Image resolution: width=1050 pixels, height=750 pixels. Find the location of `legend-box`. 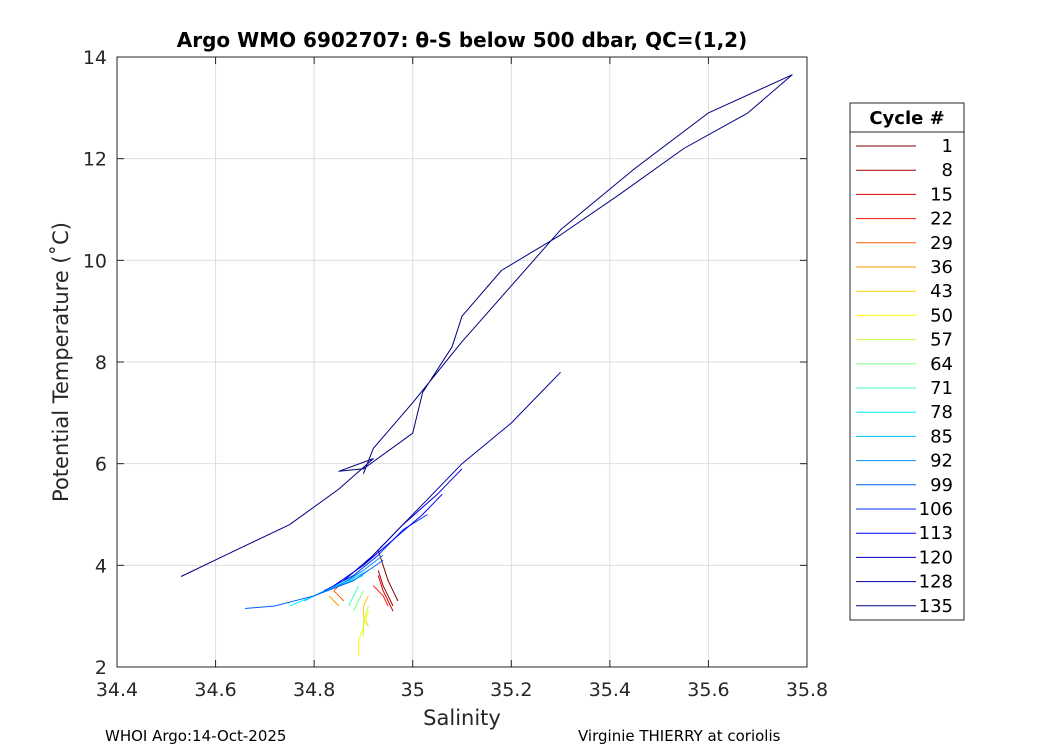

legend-box is located at coordinates (907, 361).